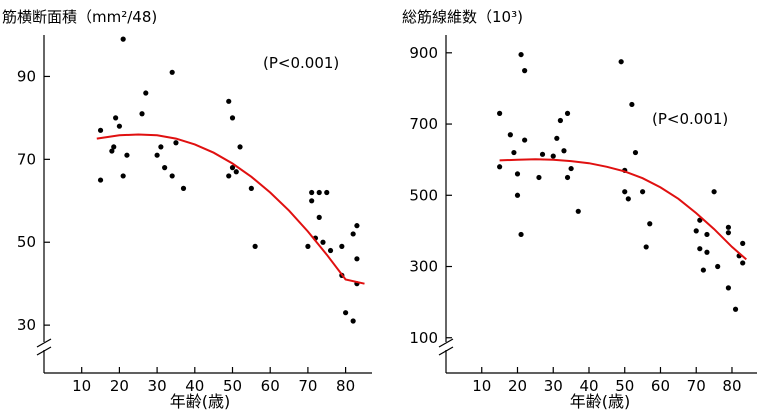 This screenshot has width=766, height=418. Describe the element at coordinates (423, 53) in the screenshot. I see `y-tick-label: 900` at that location.